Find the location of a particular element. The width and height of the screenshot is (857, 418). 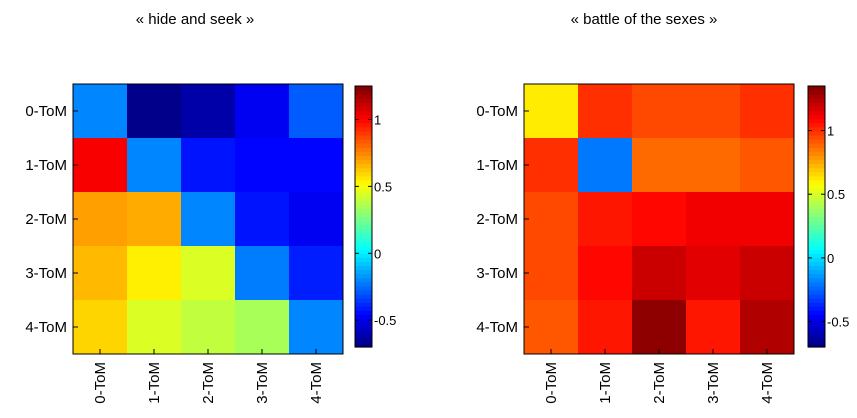

row-tick-label: 0-ToM is located at coordinates (497, 111).